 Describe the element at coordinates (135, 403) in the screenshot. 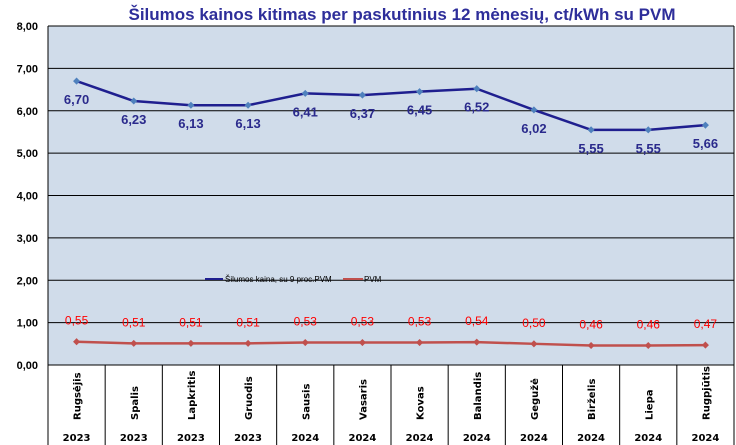

I see `x-tick-label: Spalis` at that location.